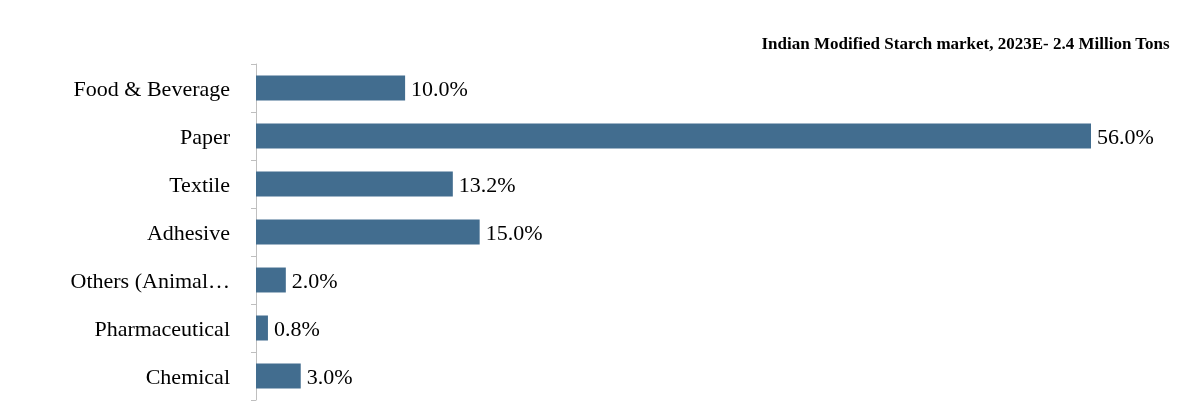  I want to click on y-tick-label: Chemical, so click(187, 376).